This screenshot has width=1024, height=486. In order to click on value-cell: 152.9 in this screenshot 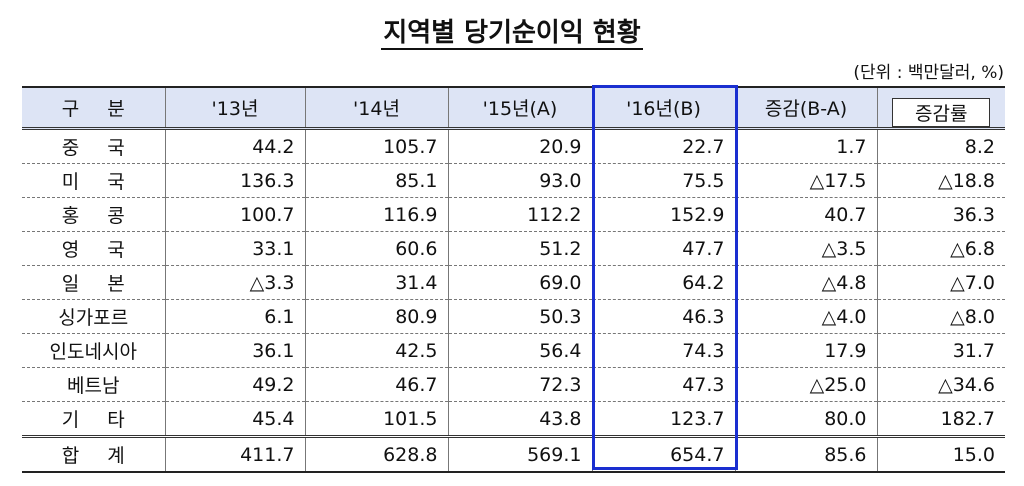, I will do `click(663, 214)`.